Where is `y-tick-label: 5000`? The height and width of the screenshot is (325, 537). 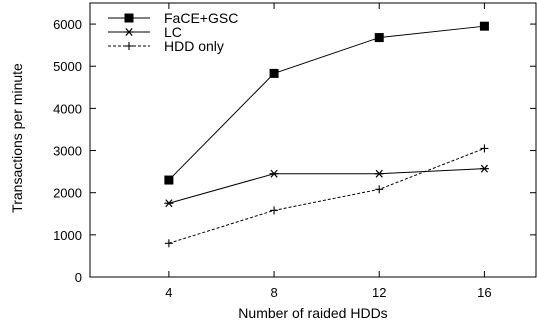 y-tick-label: 5000 is located at coordinates (67, 66).